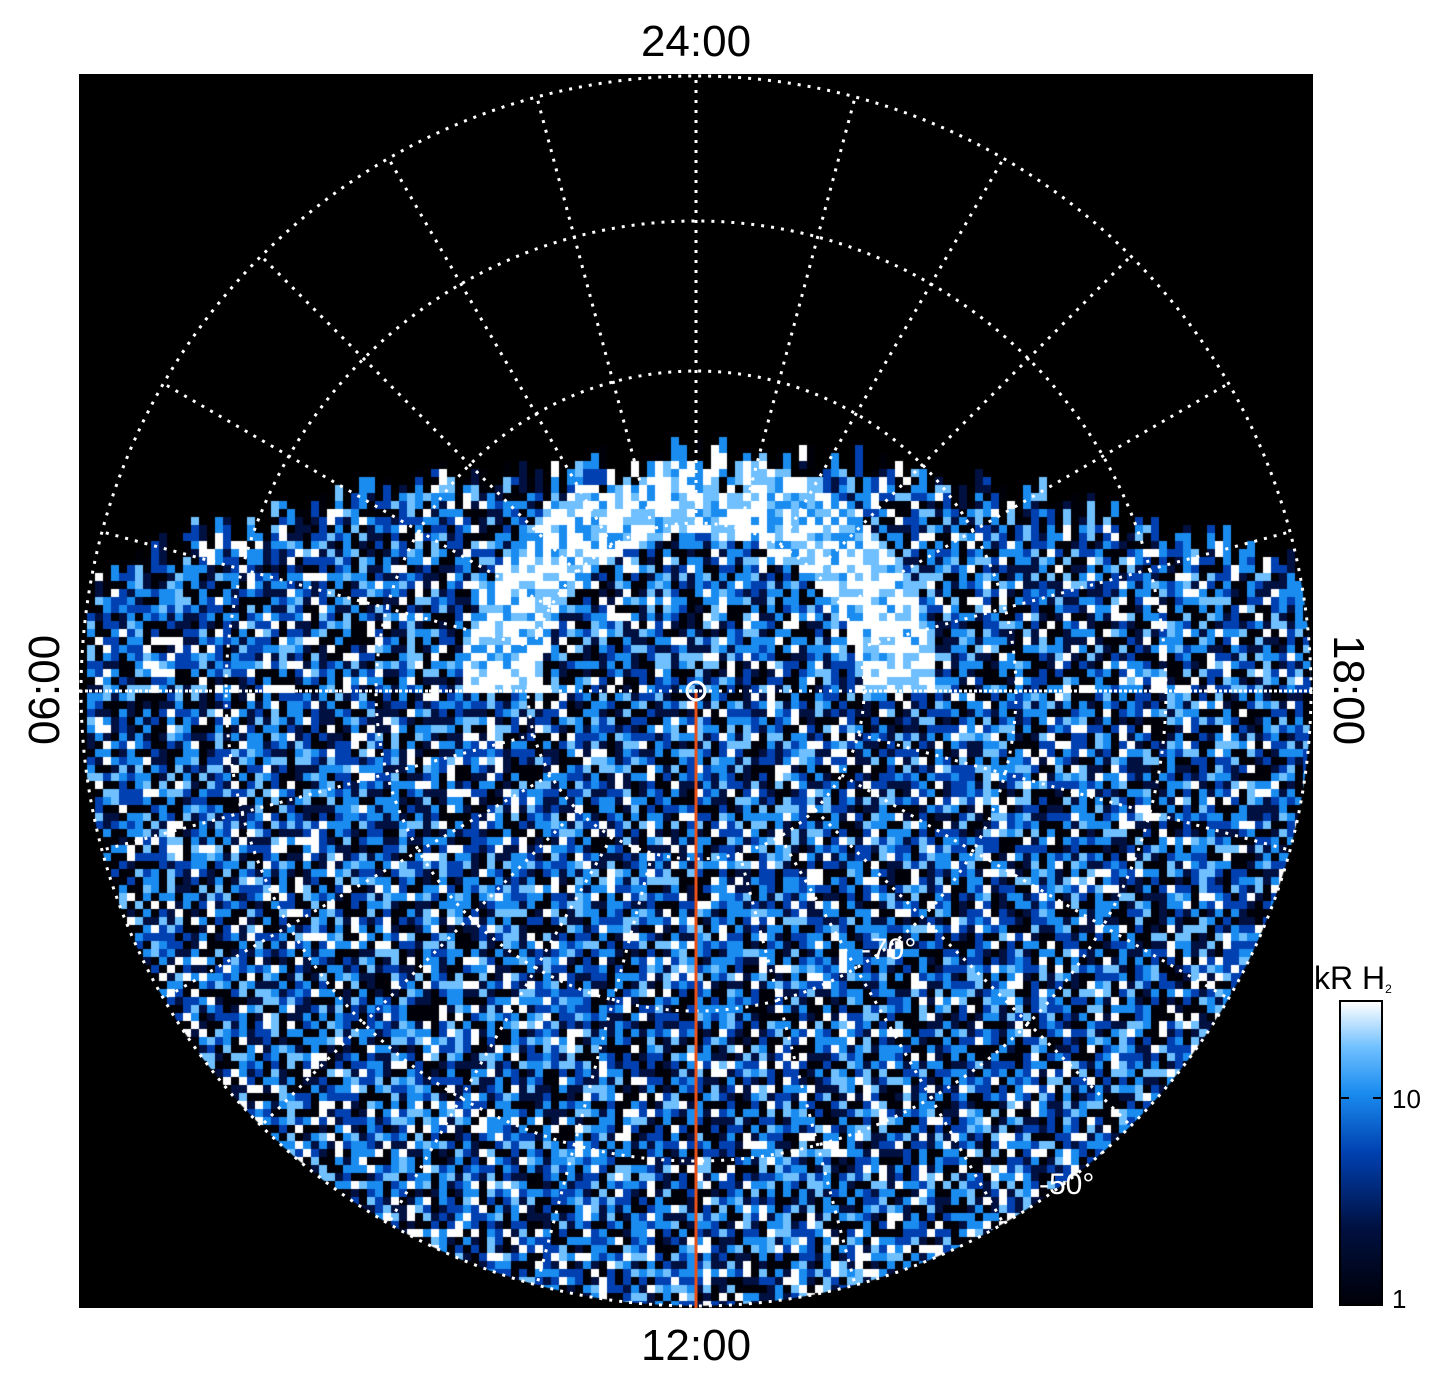 The height and width of the screenshot is (1384, 1447). I want to click on latitude-label-50: -50°, so click(1066, 1184).